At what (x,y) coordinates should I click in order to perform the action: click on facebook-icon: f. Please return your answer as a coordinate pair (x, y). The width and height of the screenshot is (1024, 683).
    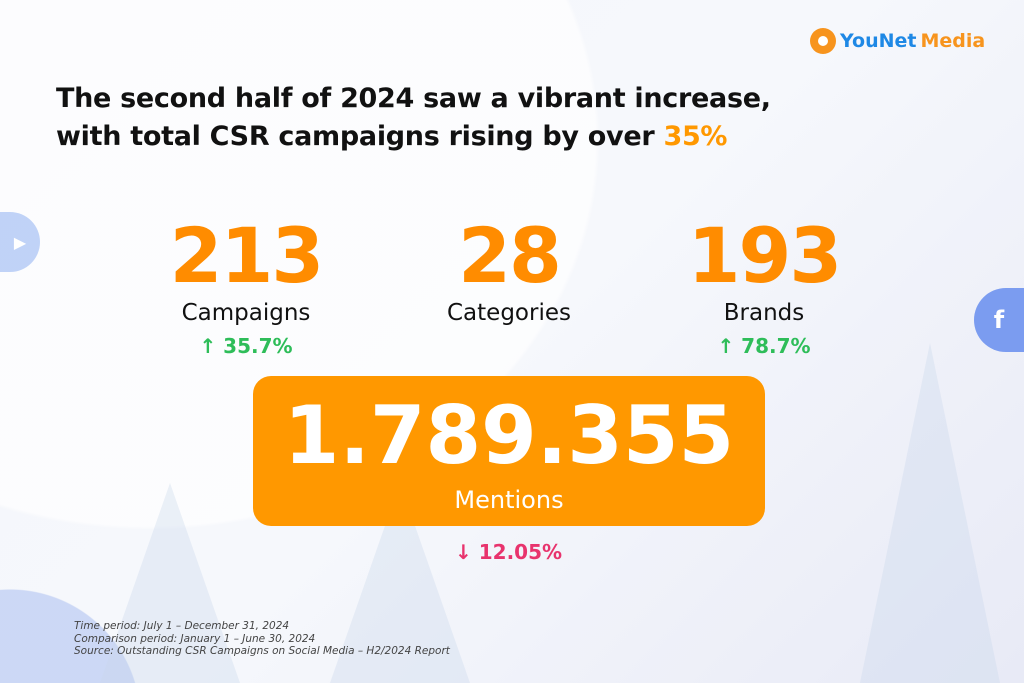
    Looking at the image, I should click on (999, 320).